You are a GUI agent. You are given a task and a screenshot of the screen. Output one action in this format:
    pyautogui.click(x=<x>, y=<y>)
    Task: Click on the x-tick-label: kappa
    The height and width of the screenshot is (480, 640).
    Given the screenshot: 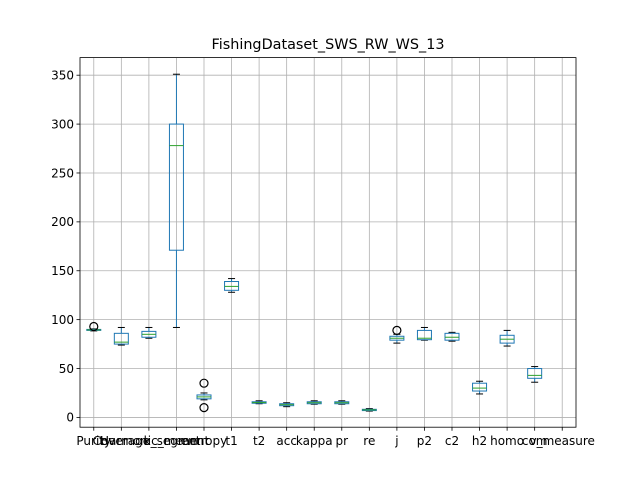 What is the action you would take?
    pyautogui.click(x=314, y=441)
    